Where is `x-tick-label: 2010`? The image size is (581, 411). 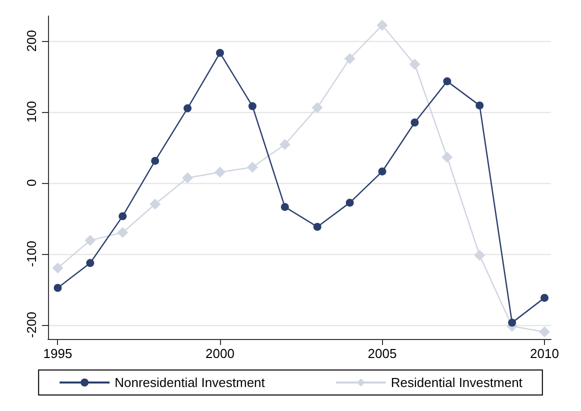 x-tick-label: 2010 is located at coordinates (544, 353).